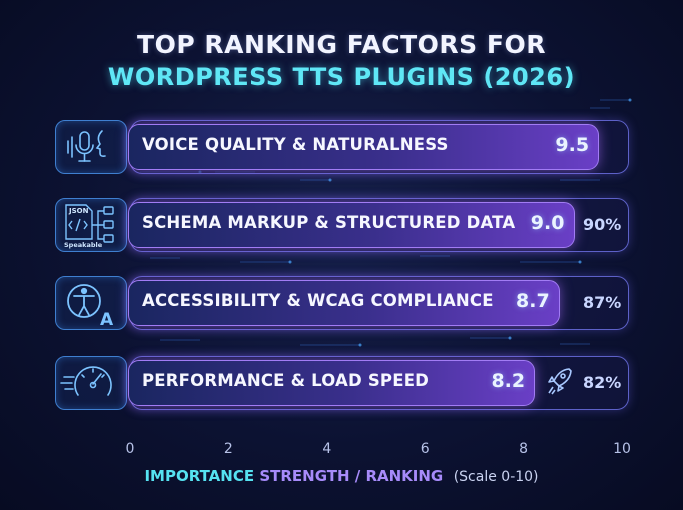 The height and width of the screenshot is (510, 683). Describe the element at coordinates (524, 449) in the screenshot. I see `x-tick-label: 8` at that location.